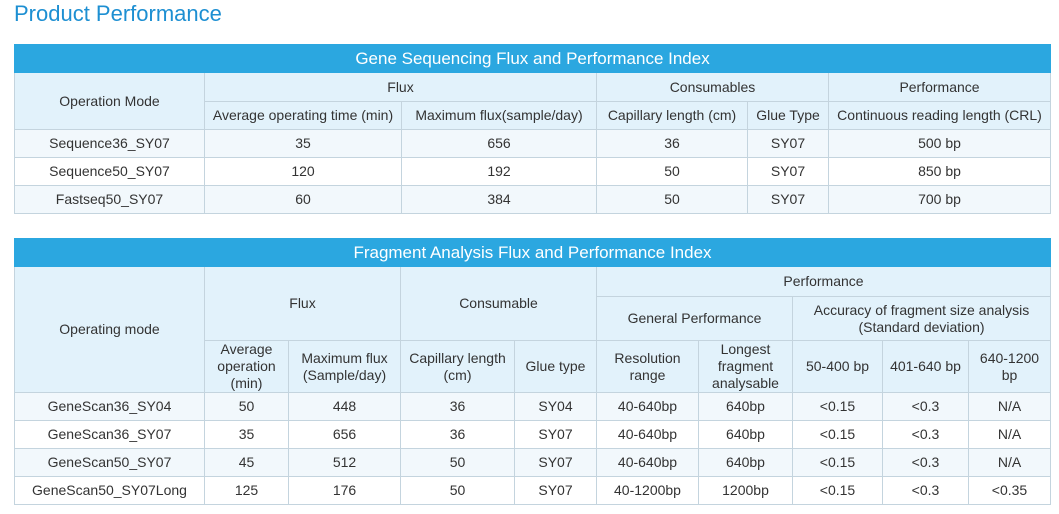  What do you see at coordinates (109, 143) in the screenshot?
I see `cell: Sequence36_SY07` at bounding box center [109, 143].